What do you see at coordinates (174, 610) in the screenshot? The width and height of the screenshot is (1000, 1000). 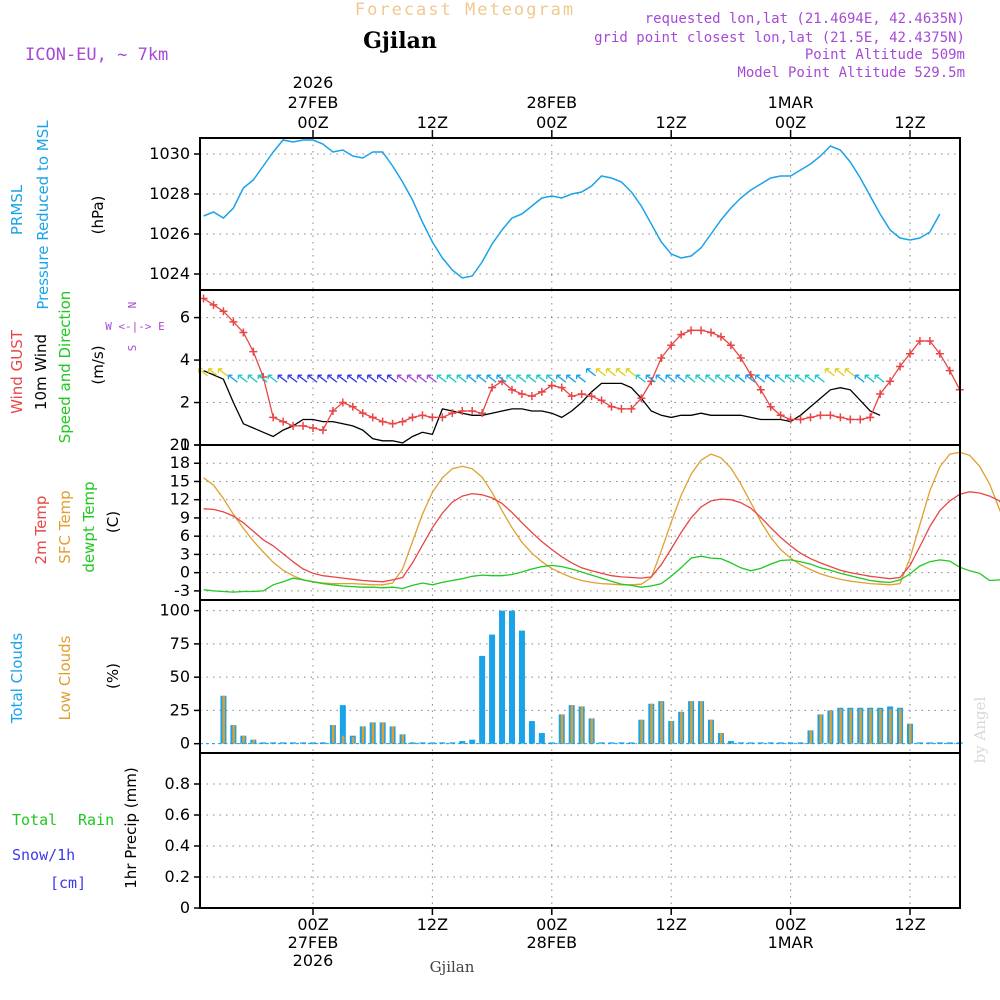 I see `y-tick-label: 100` at bounding box center [174, 610].